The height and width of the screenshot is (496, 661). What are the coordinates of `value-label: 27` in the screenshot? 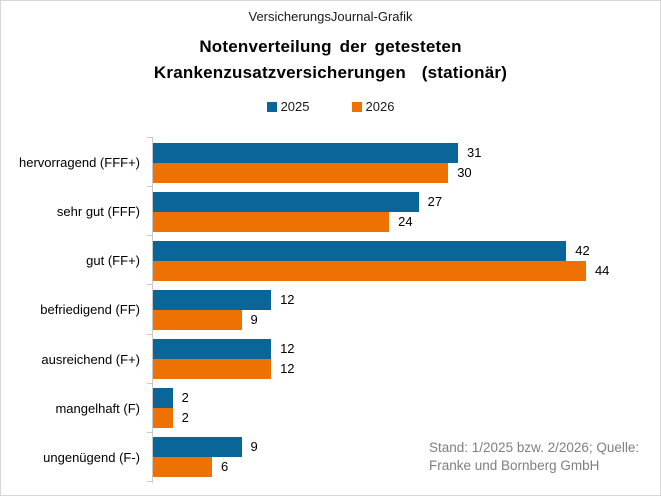 It's located at (435, 201).